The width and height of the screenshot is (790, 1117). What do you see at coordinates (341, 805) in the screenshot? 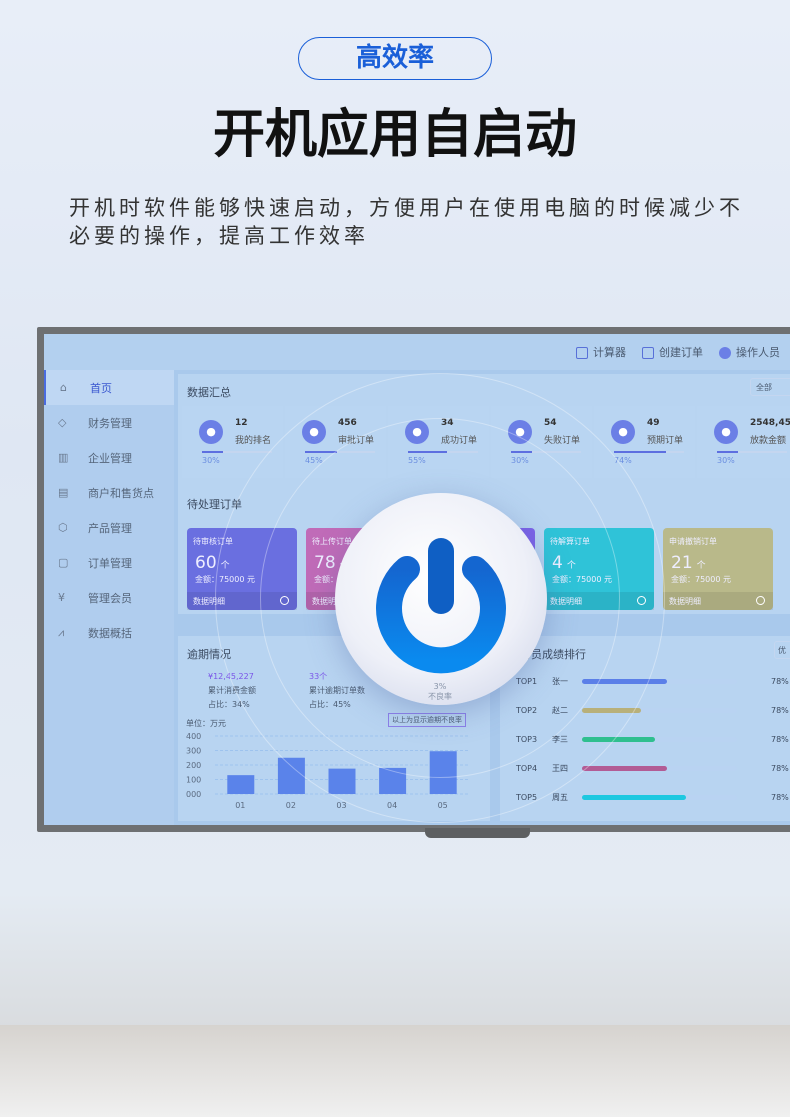
I see `x-tick-label: 03` at bounding box center [341, 805].